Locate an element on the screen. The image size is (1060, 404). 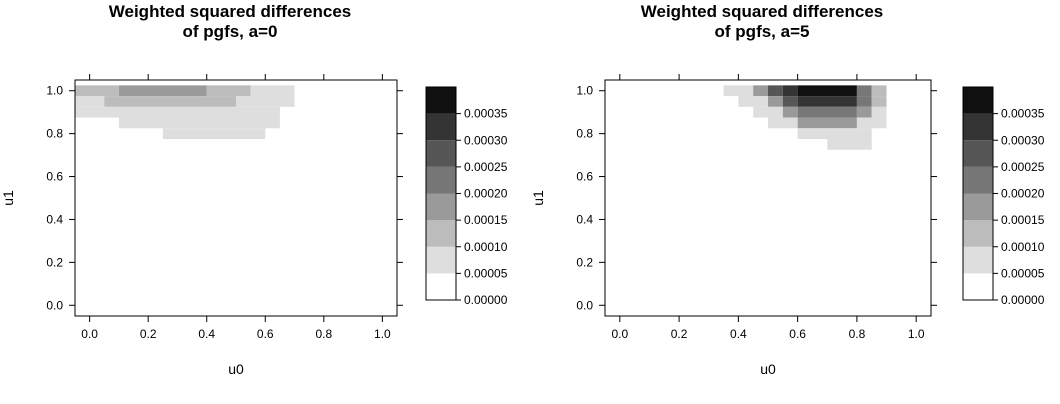
x-tick-label: 0.2 is located at coordinates (679, 334).